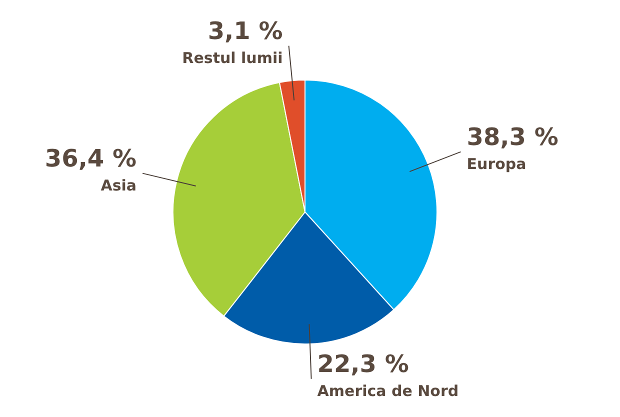 This screenshot has width=620, height=417. Describe the element at coordinates (512, 136) in the screenshot. I see `data-label: 38,3 %` at that location.